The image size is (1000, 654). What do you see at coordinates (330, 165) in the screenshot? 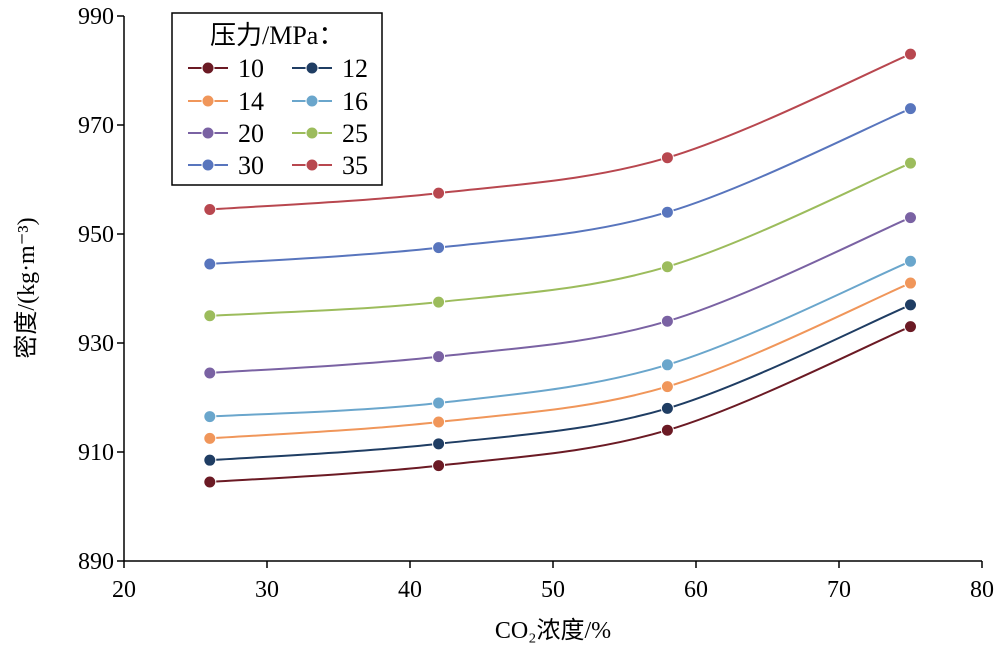
I see `legend-entry: 35` at bounding box center [330, 165].